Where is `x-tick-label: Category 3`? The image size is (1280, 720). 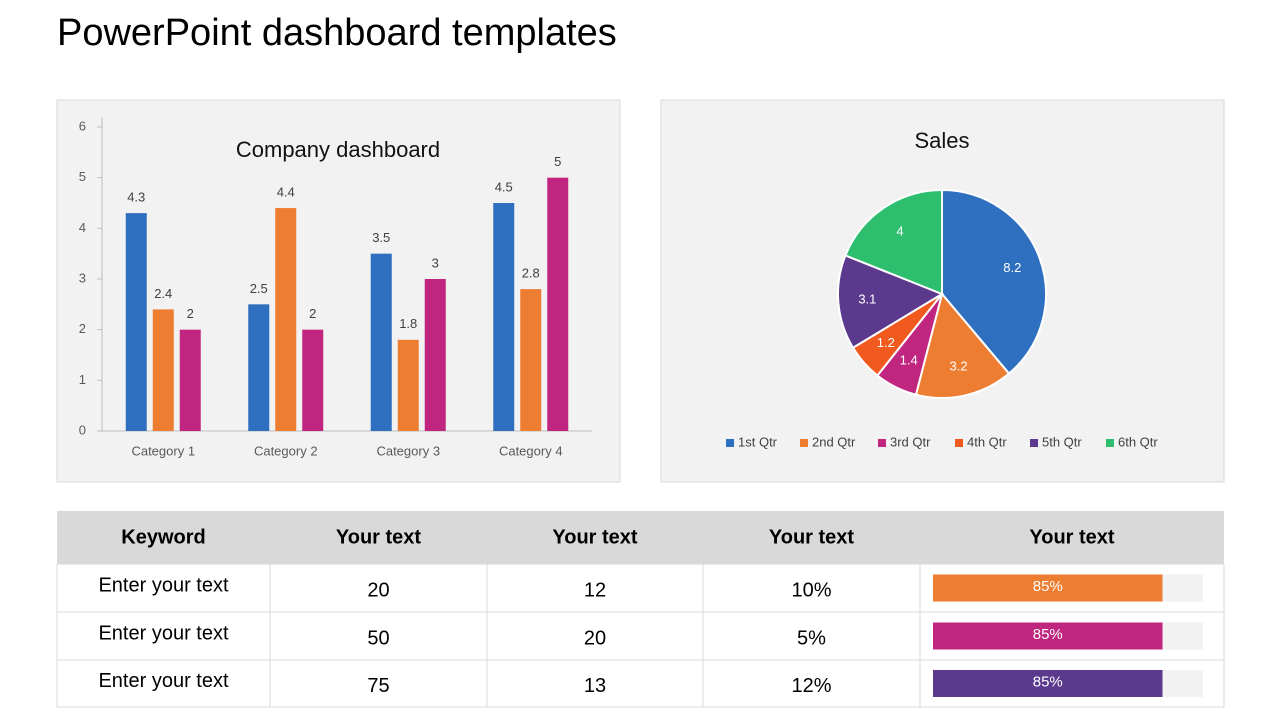
x-tick-label: Category 3 is located at coordinates (408, 450).